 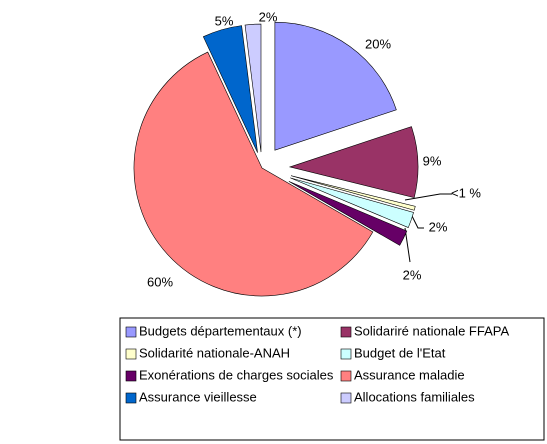 What do you see at coordinates (432, 160) in the screenshot?
I see `value-label: 9%` at bounding box center [432, 160].